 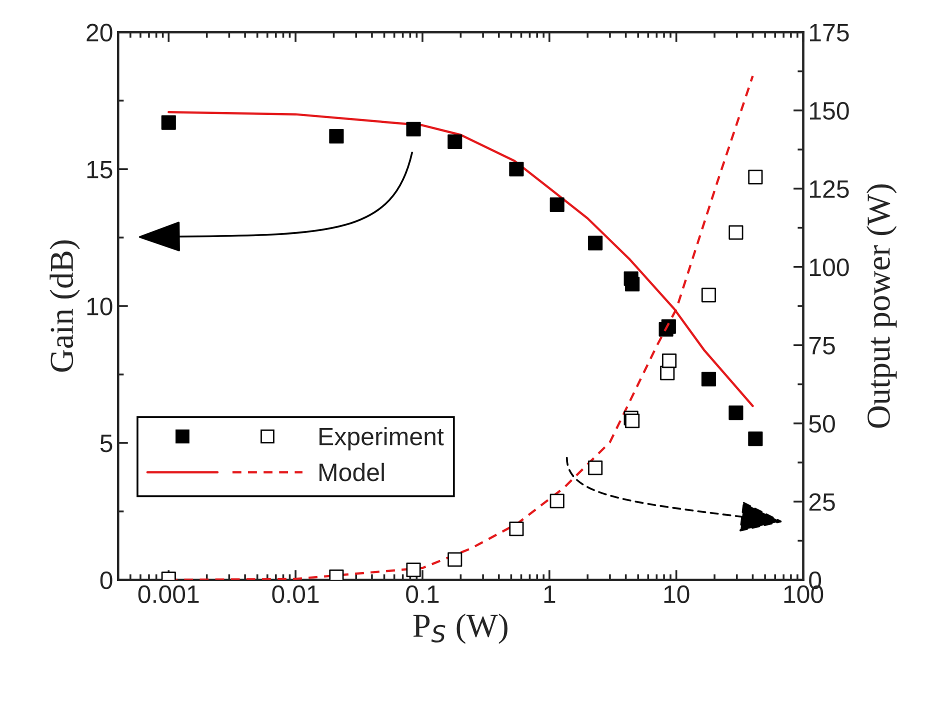 What do you see at coordinates (422, 594) in the screenshot?
I see `x-tick-label: 0.1` at bounding box center [422, 594].